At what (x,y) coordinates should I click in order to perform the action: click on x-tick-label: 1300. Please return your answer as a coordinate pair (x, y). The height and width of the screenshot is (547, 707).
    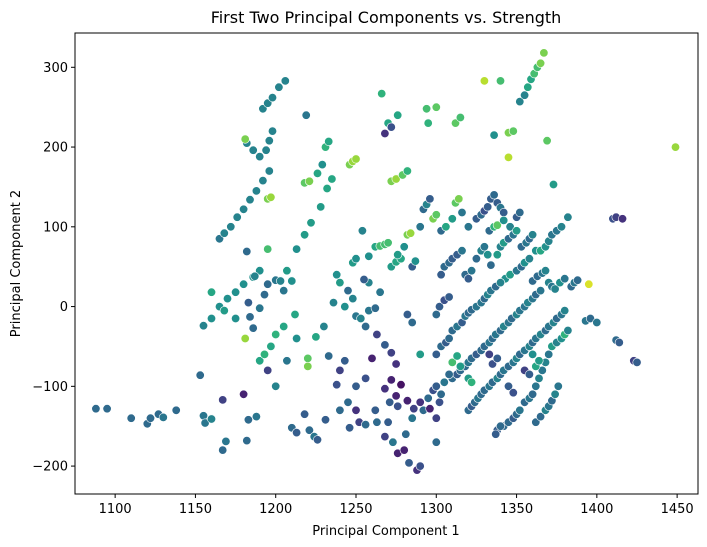
    Looking at the image, I should click on (436, 509).